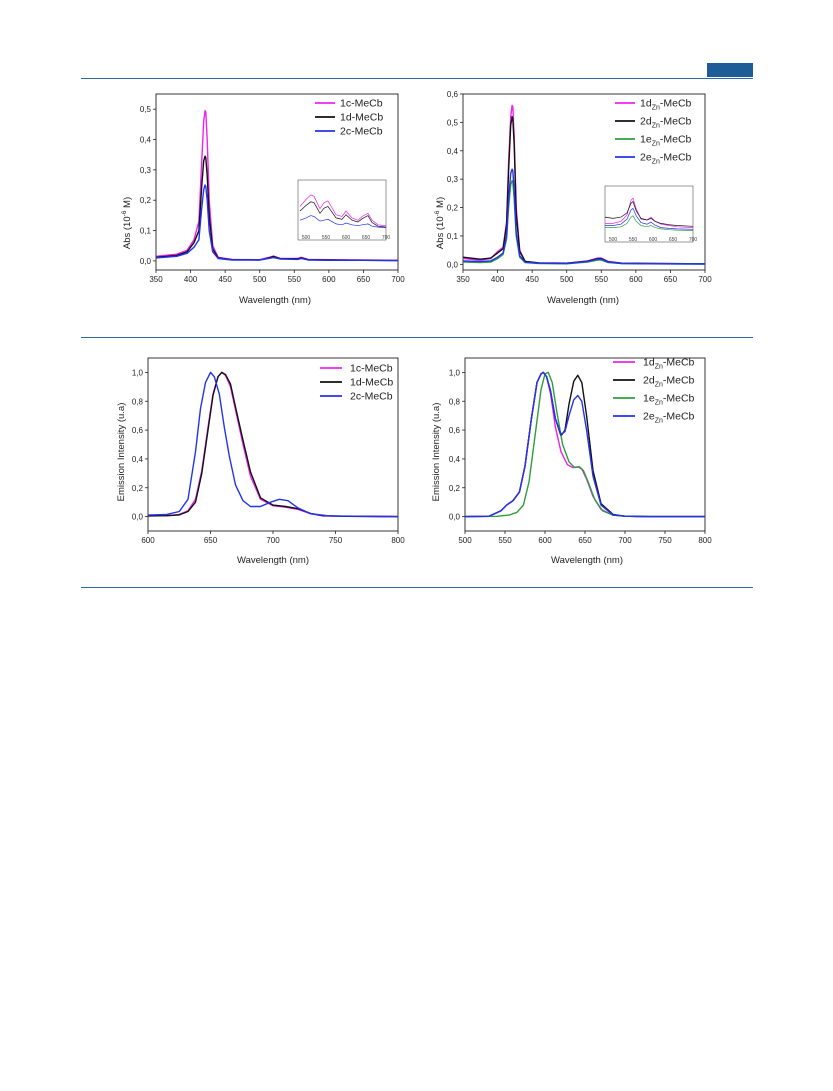  I want to click on bottom-rule, so click(417, 587).